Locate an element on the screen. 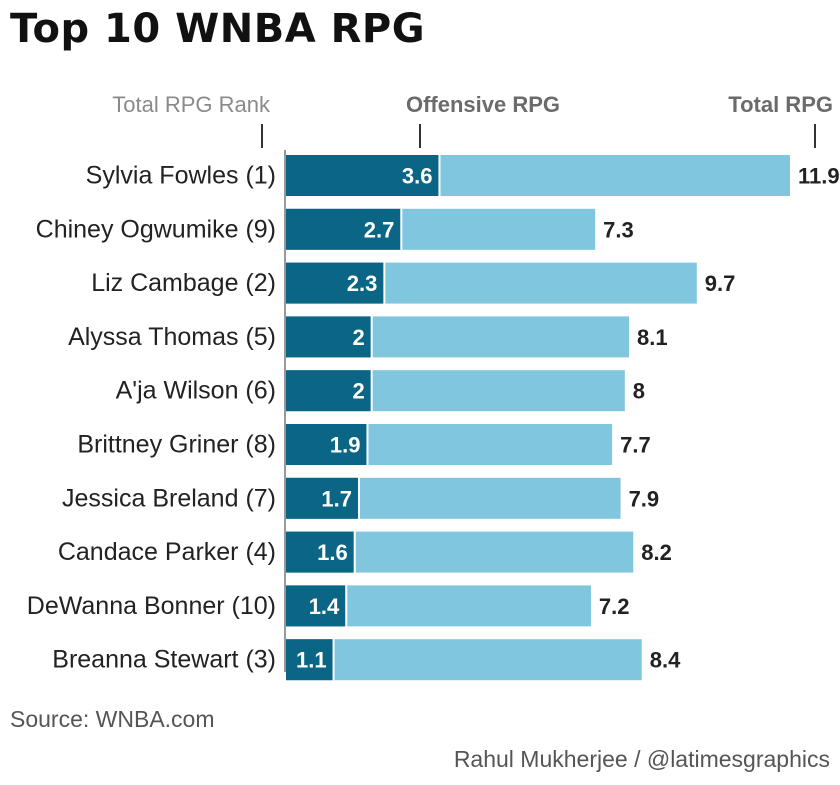 This screenshot has width=840, height=785. total-value-label: 8 is located at coordinates (639, 391).